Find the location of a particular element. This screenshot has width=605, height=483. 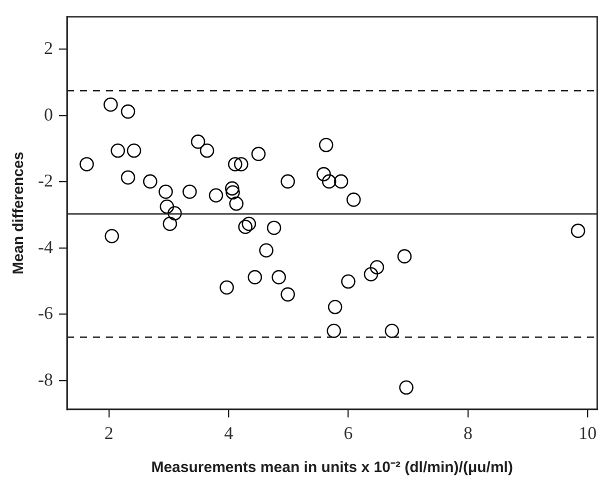

x-tick-label: 2 is located at coordinates (109, 432).